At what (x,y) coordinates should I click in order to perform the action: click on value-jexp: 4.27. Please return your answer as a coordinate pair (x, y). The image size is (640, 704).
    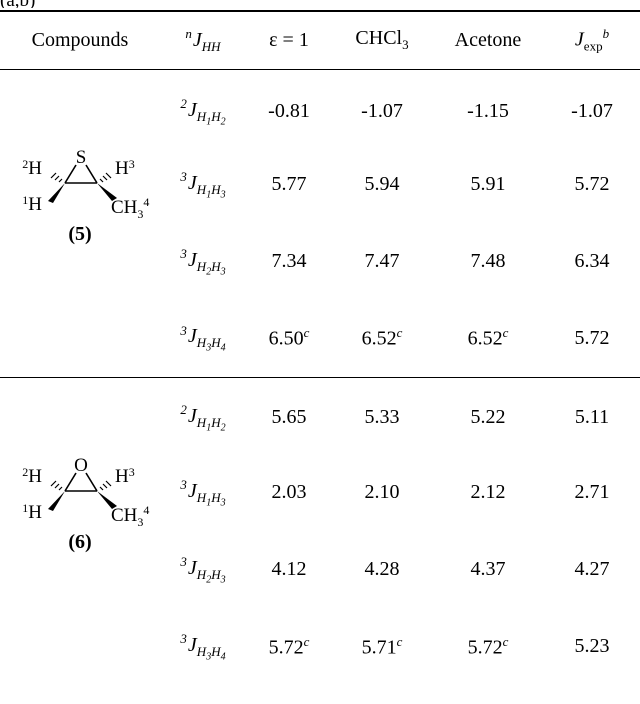
    Looking at the image, I should click on (592, 569).